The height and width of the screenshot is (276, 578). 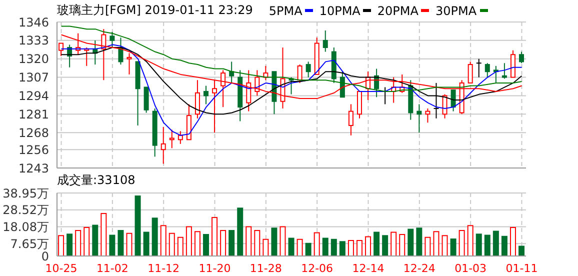 What do you see at coordinates (33, 59) in the screenshot?
I see `y-tick-label: 1320` at bounding box center [33, 59].